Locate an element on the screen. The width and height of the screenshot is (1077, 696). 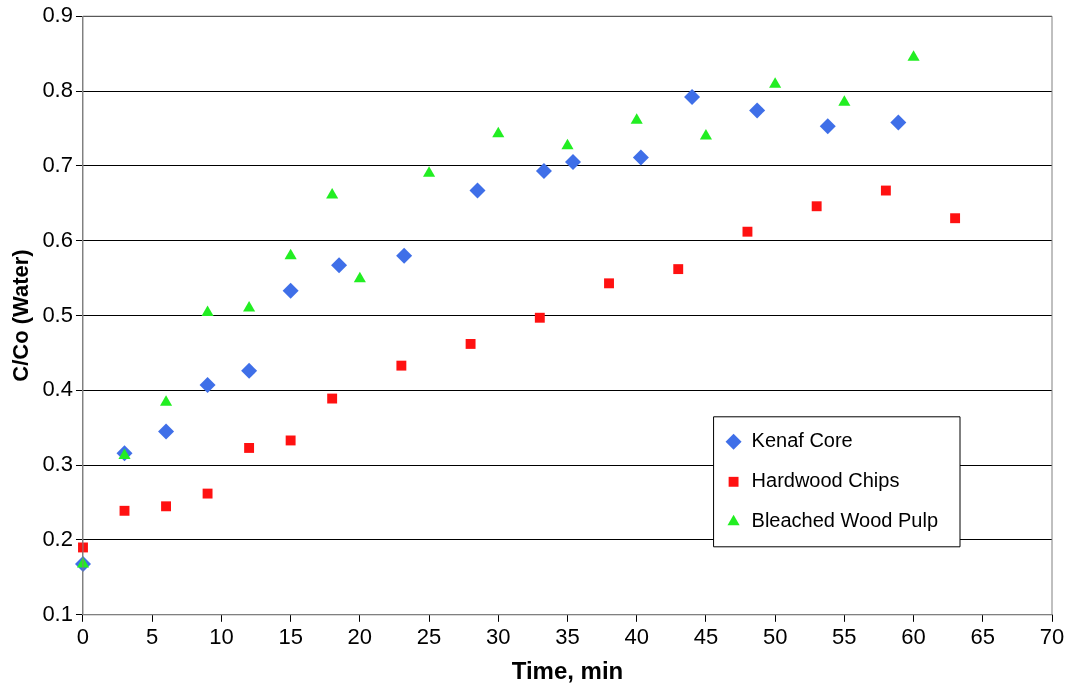
x-tick-label: 20 is located at coordinates (360, 637).